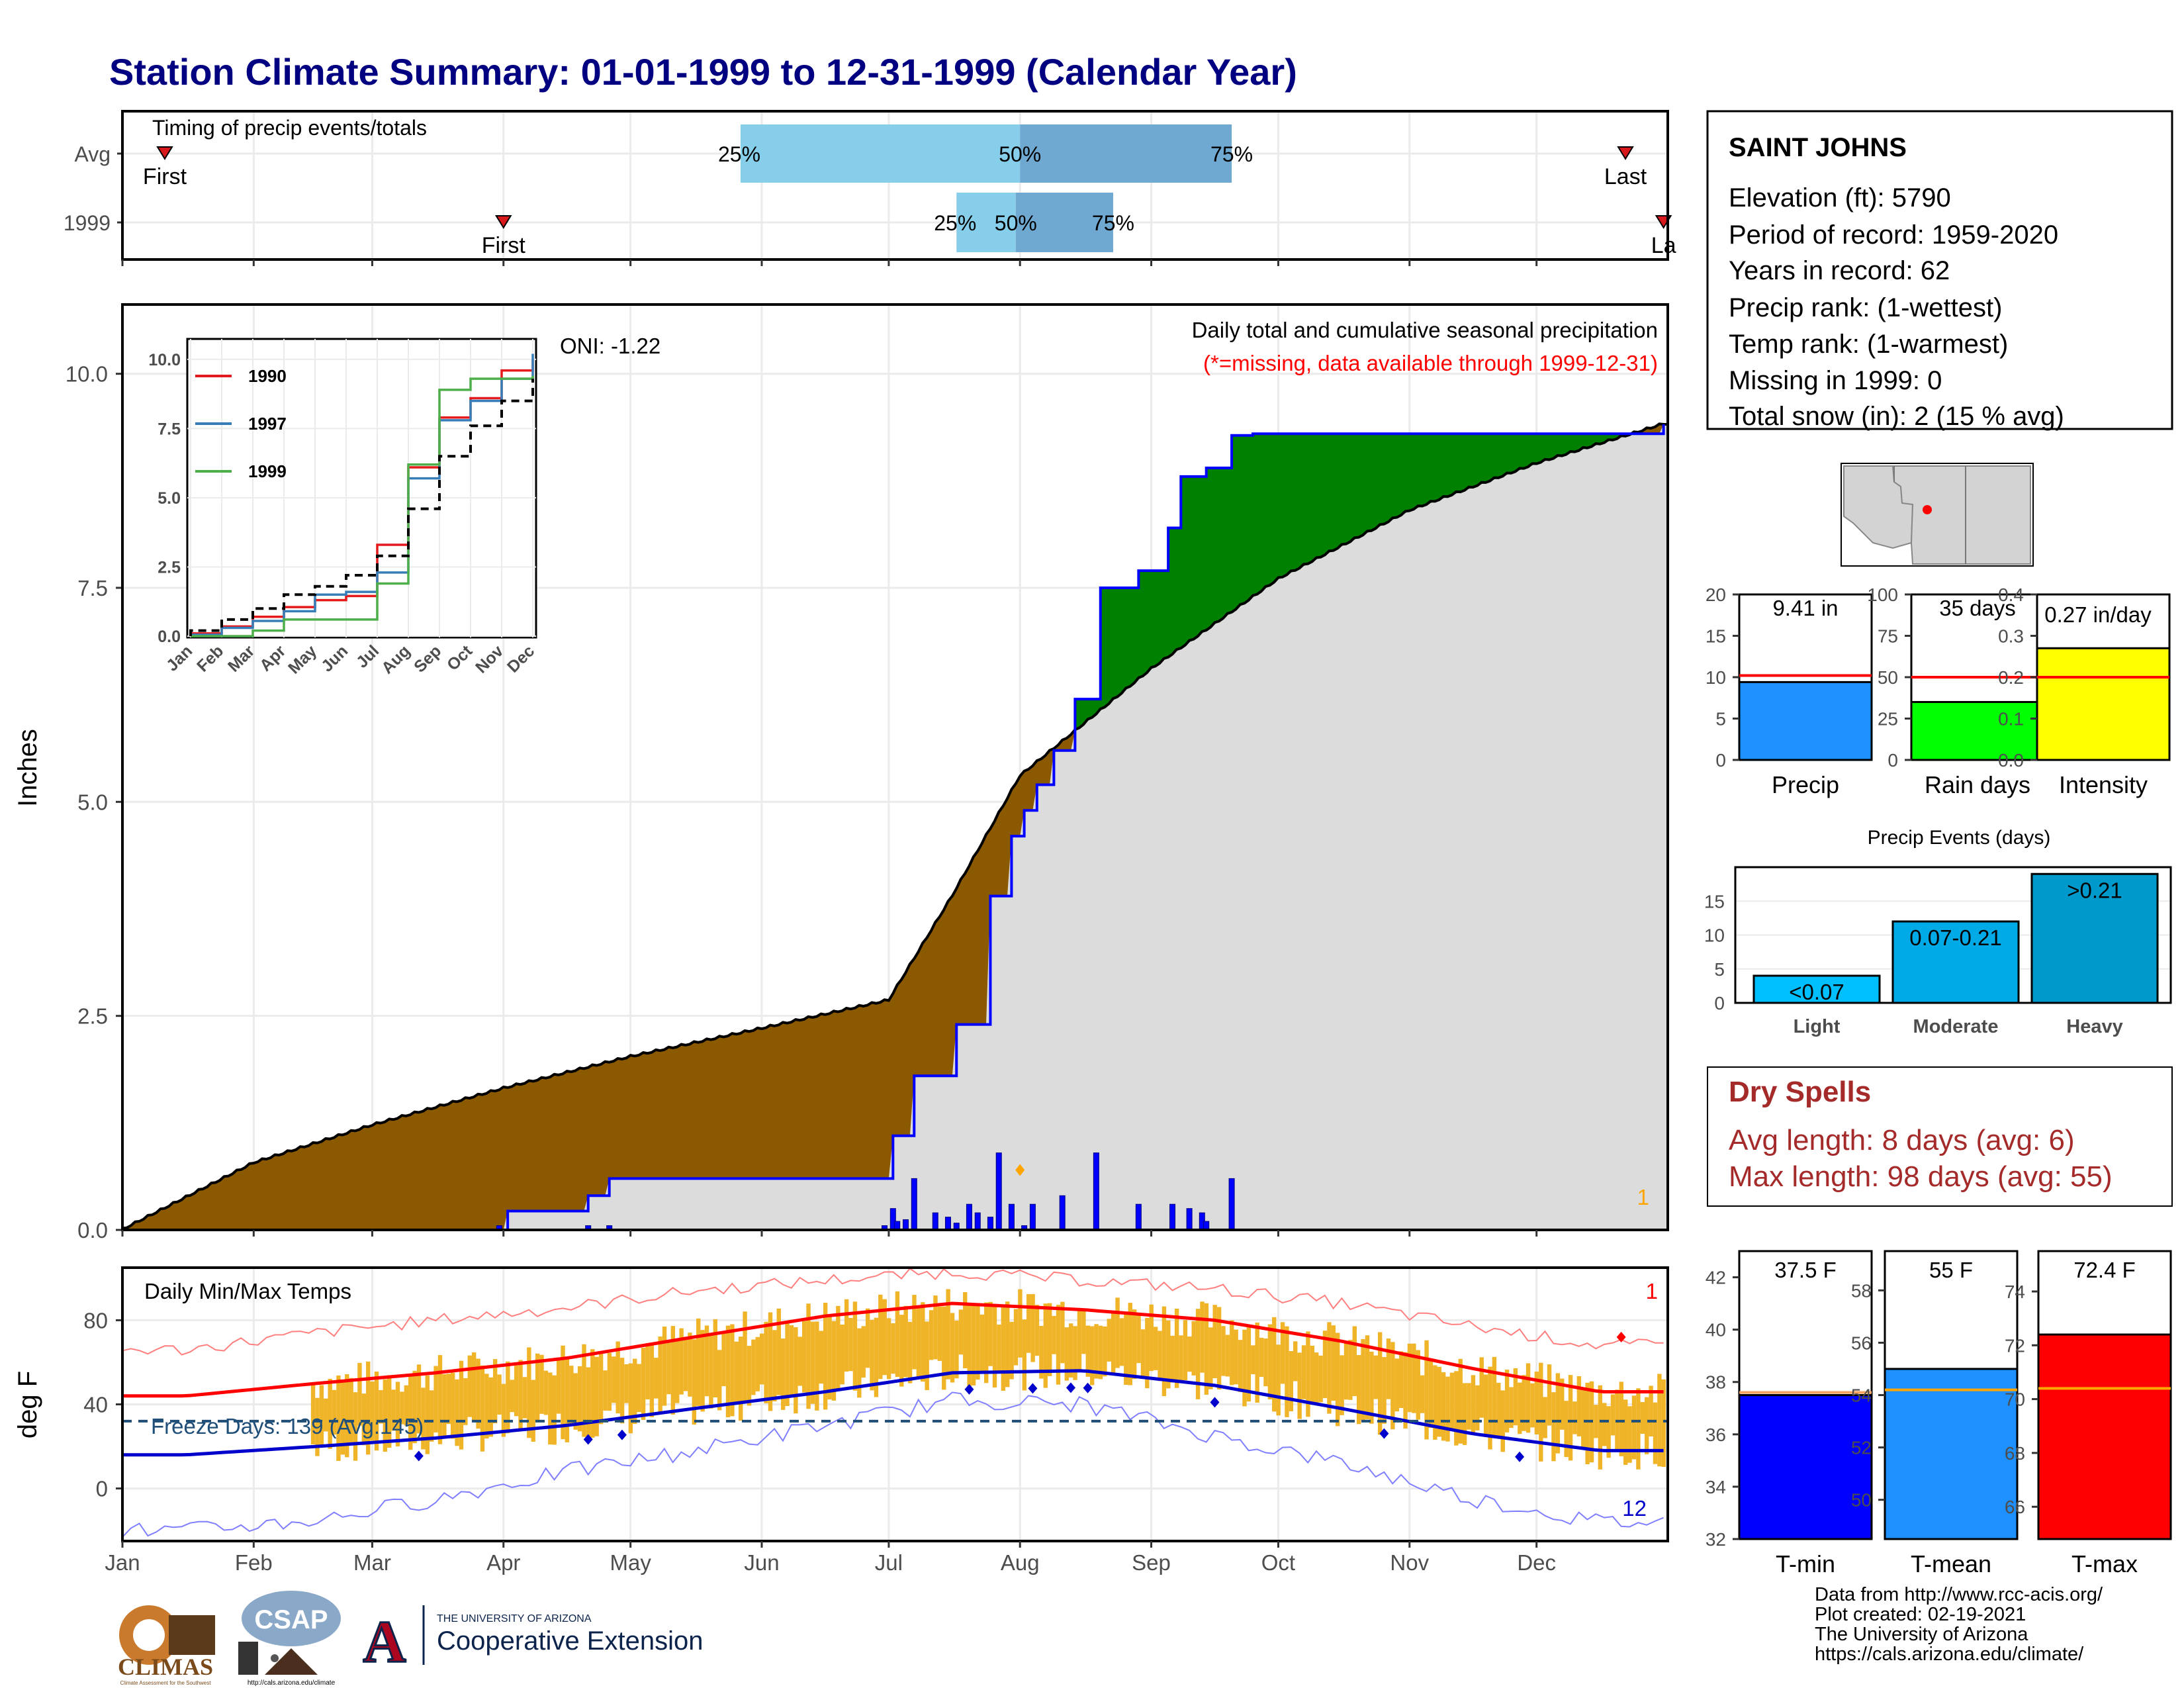  What do you see at coordinates (92, 1230) in the screenshot?
I see `precip-ytick-label: 0.0` at bounding box center [92, 1230].